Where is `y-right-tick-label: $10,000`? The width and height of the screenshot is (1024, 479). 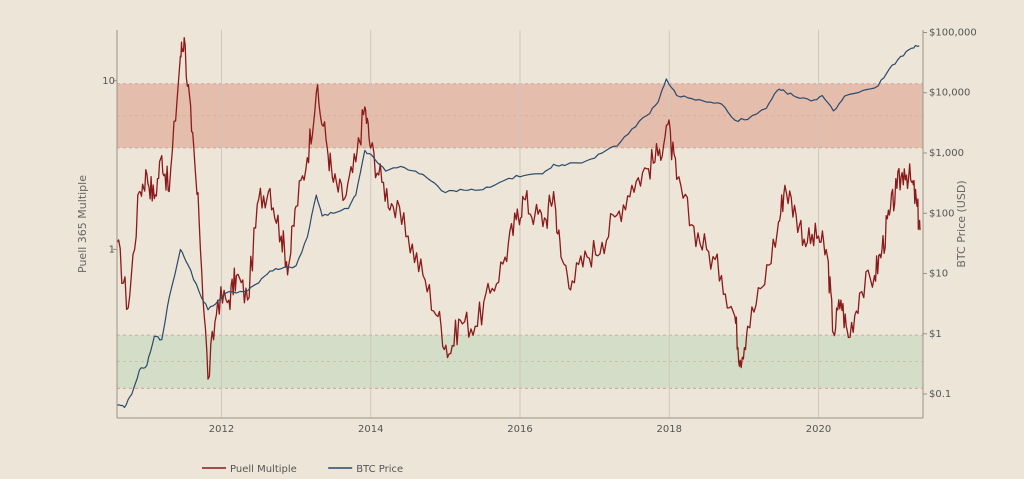
y-right-tick-label: $10,000 is located at coordinates (949, 93).